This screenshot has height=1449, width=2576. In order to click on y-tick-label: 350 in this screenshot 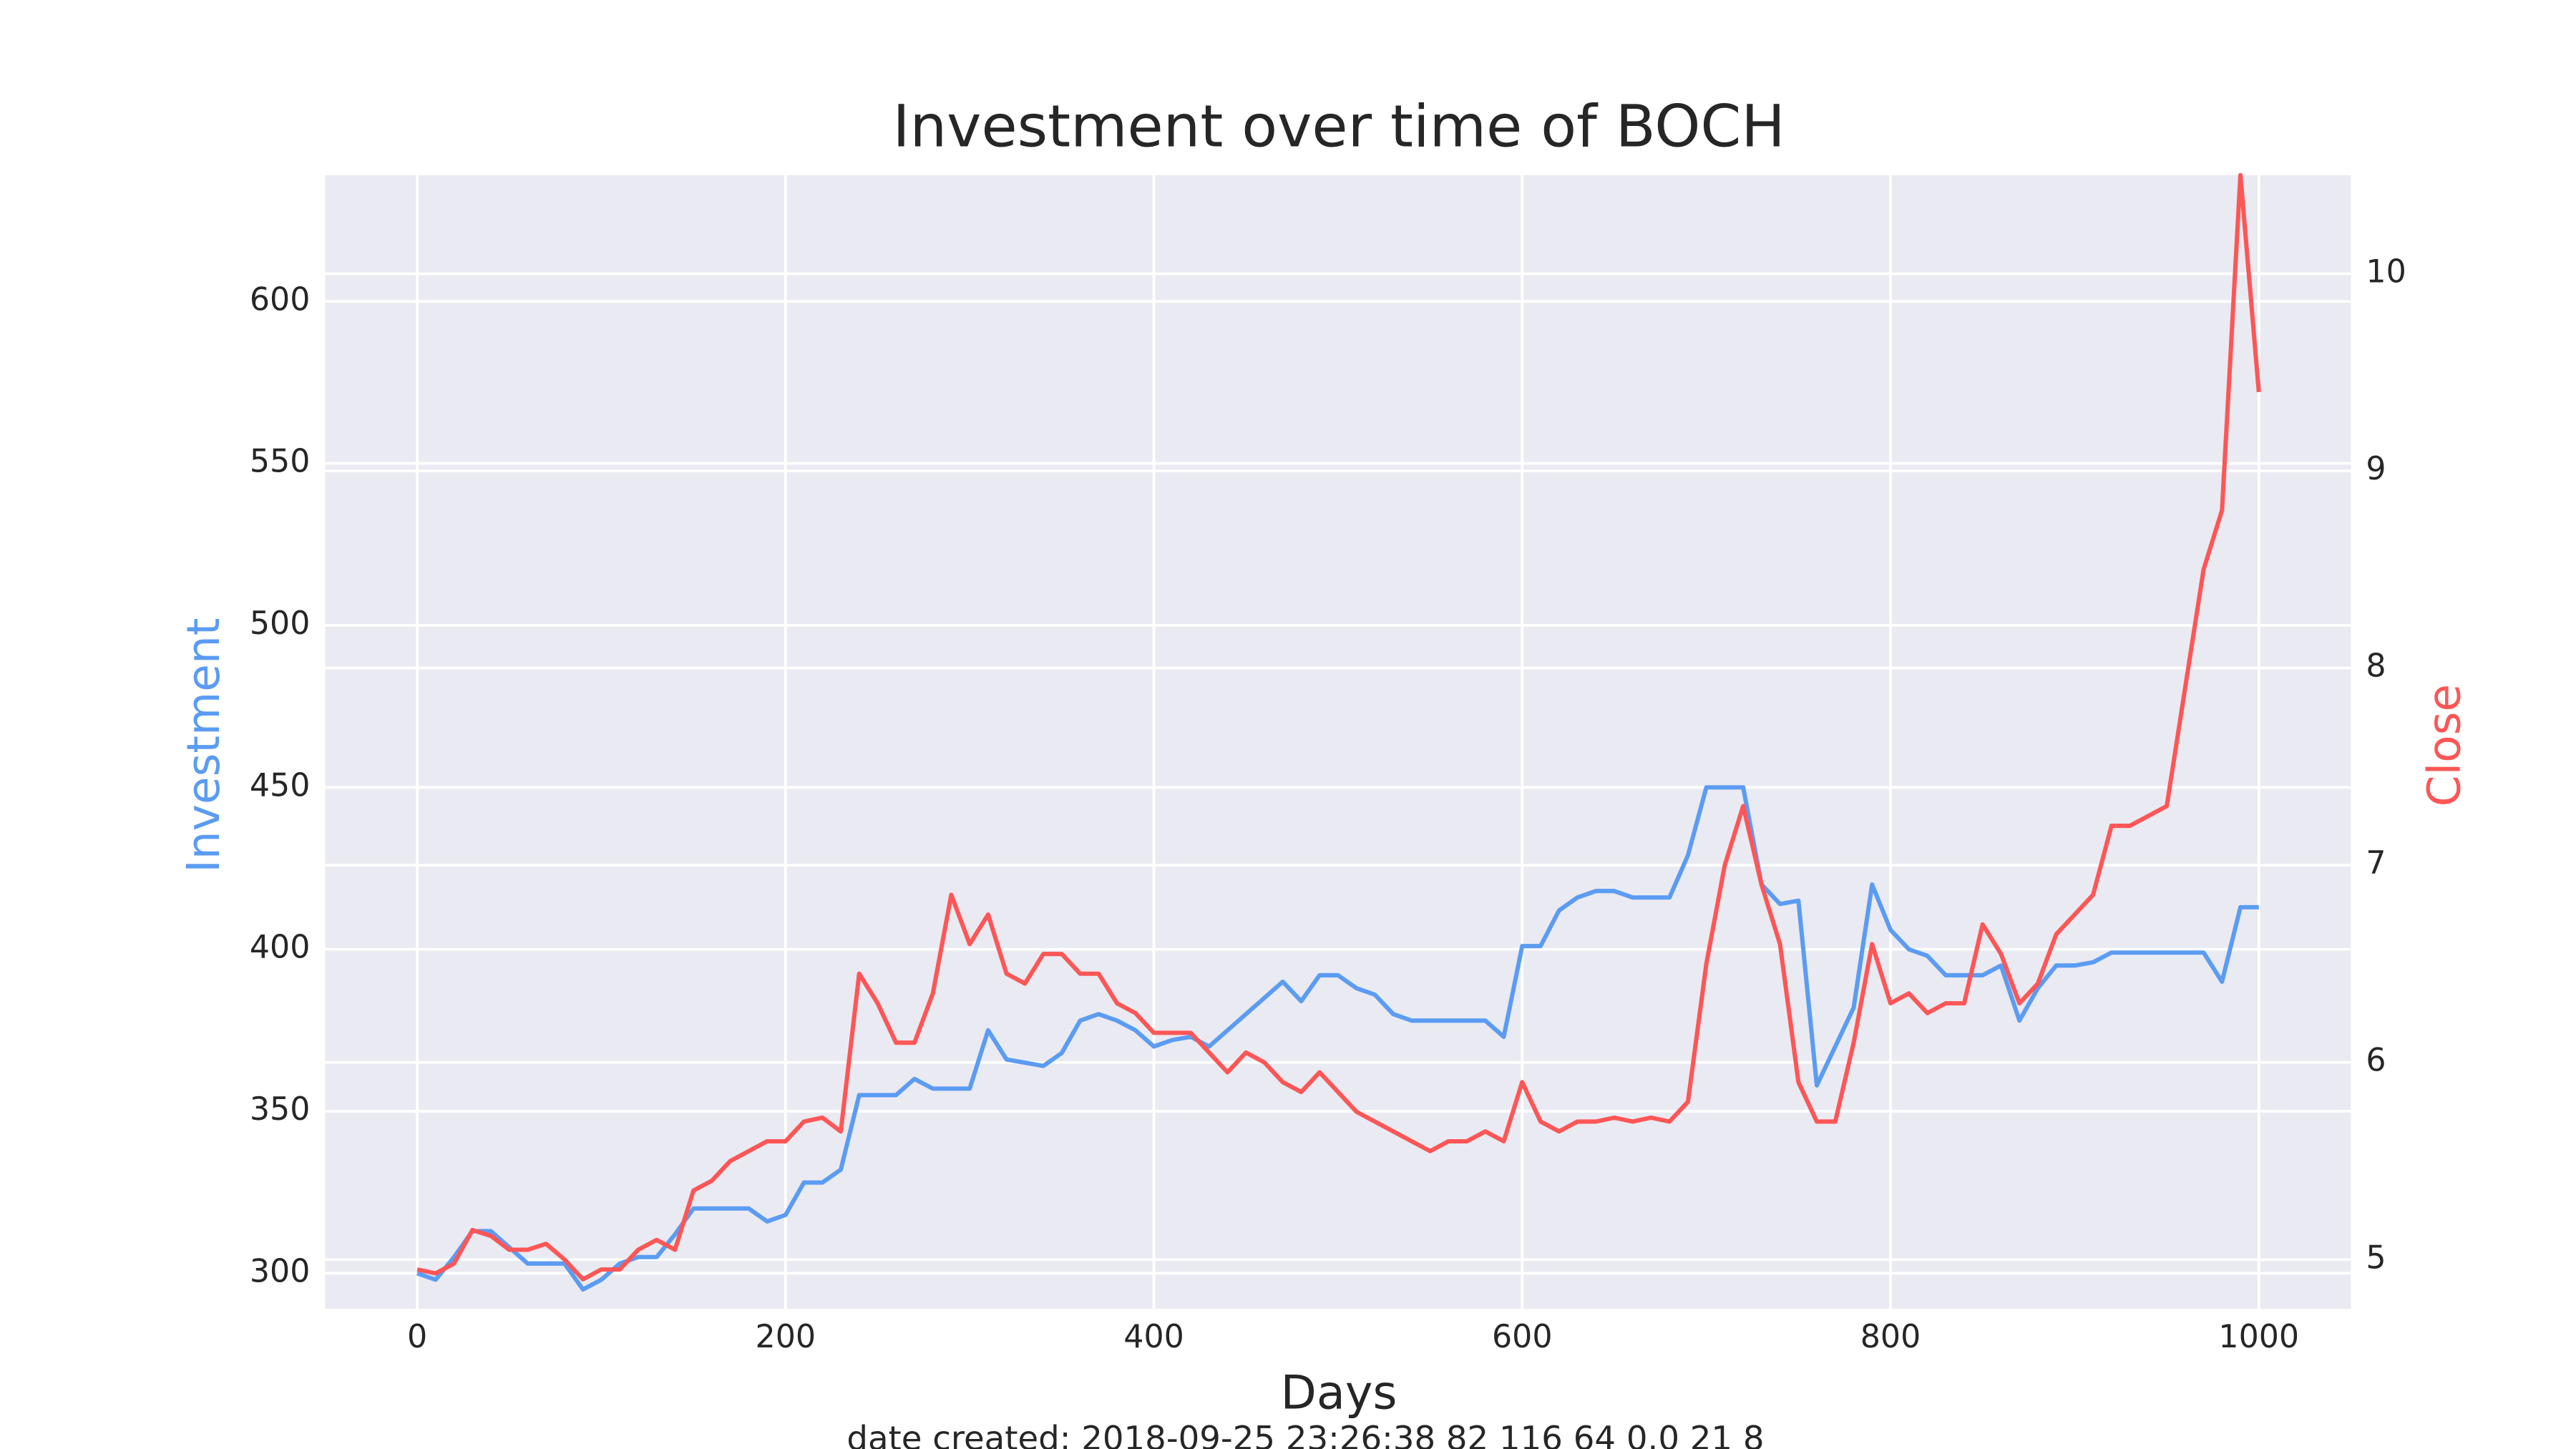, I will do `click(280, 1109)`.